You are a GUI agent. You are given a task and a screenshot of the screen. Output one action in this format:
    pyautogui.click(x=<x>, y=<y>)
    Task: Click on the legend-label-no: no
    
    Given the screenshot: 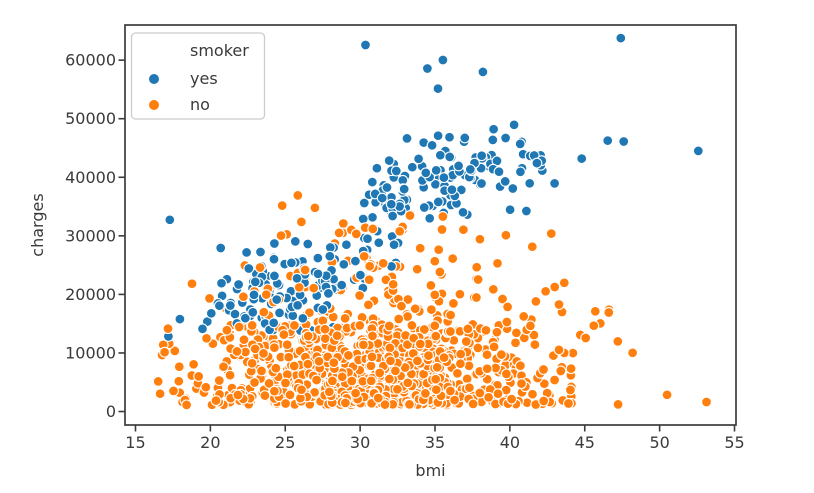 What is the action you would take?
    pyautogui.click(x=200, y=104)
    